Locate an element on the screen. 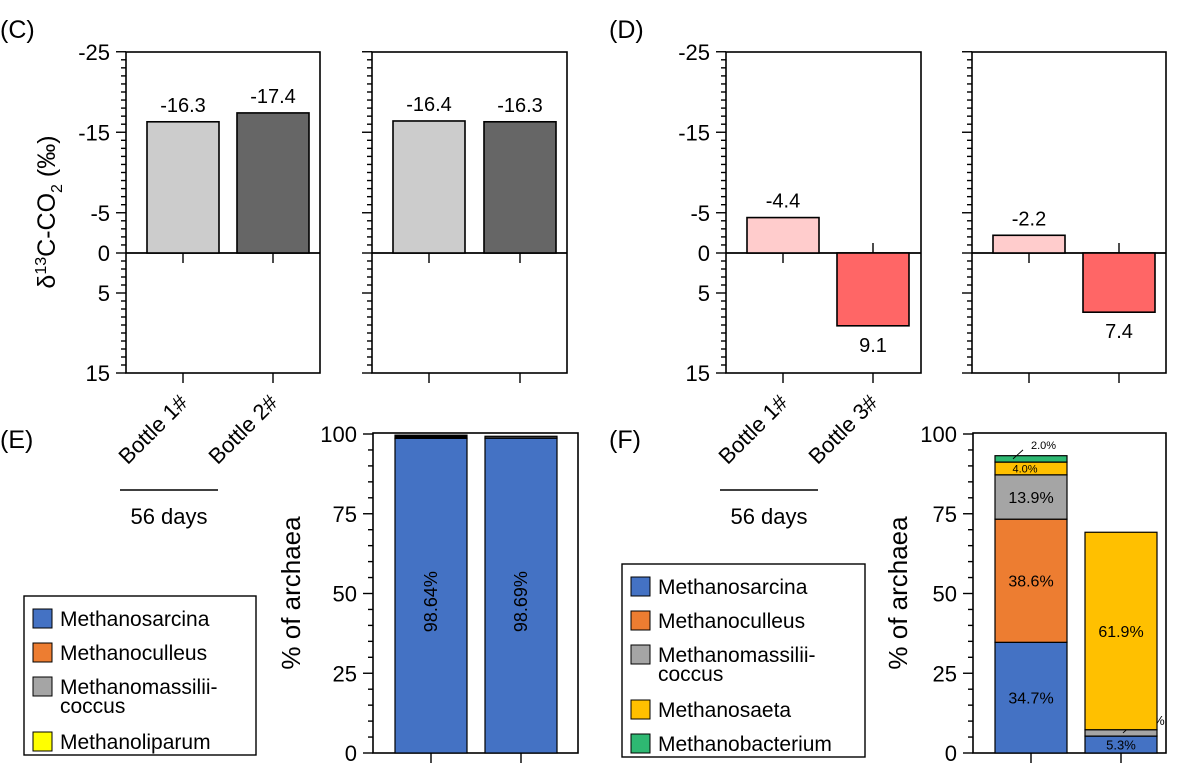 Image resolution: width=1181 pixels, height=782 pixels. segment-value-label: 98.69% is located at coordinates (521, 601).